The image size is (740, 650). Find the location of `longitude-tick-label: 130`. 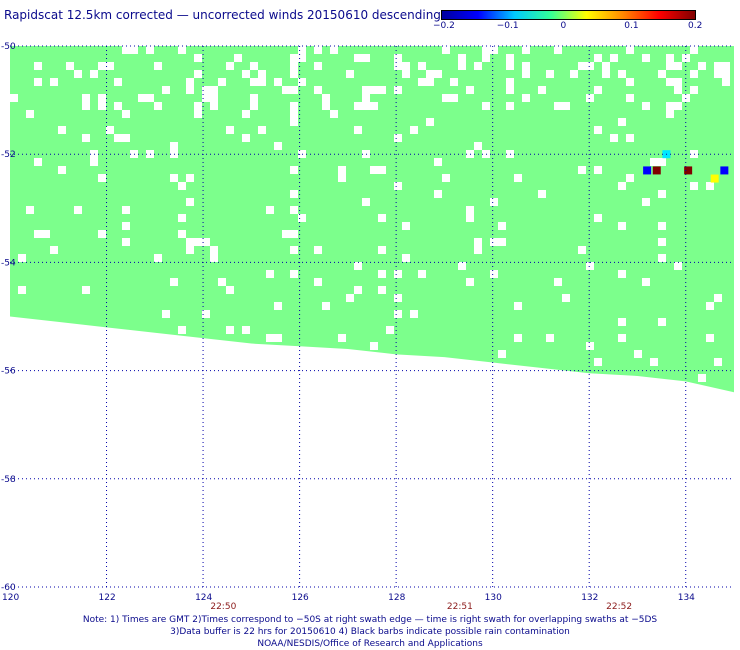

longitude-tick-label: 130 is located at coordinates (493, 598).